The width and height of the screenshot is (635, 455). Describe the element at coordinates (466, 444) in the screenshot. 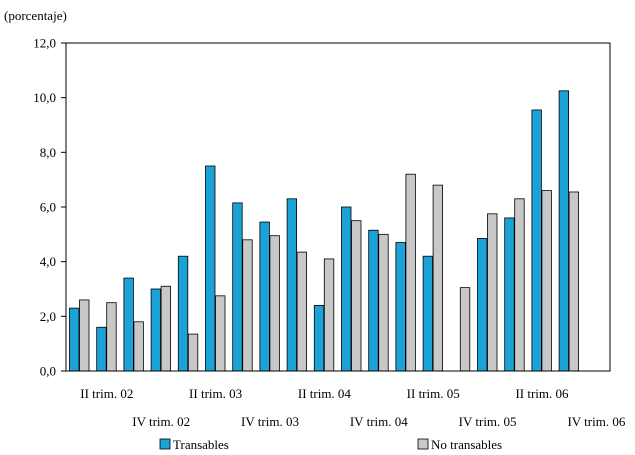

I see `legend-label-no-transables: No transables` at that location.